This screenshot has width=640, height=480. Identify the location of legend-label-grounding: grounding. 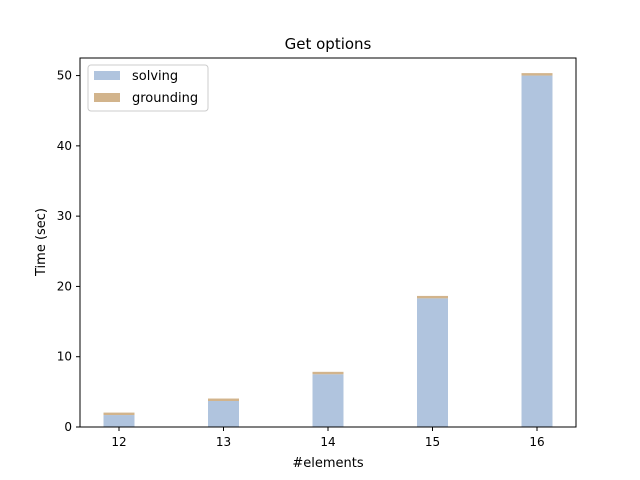
(165, 98).